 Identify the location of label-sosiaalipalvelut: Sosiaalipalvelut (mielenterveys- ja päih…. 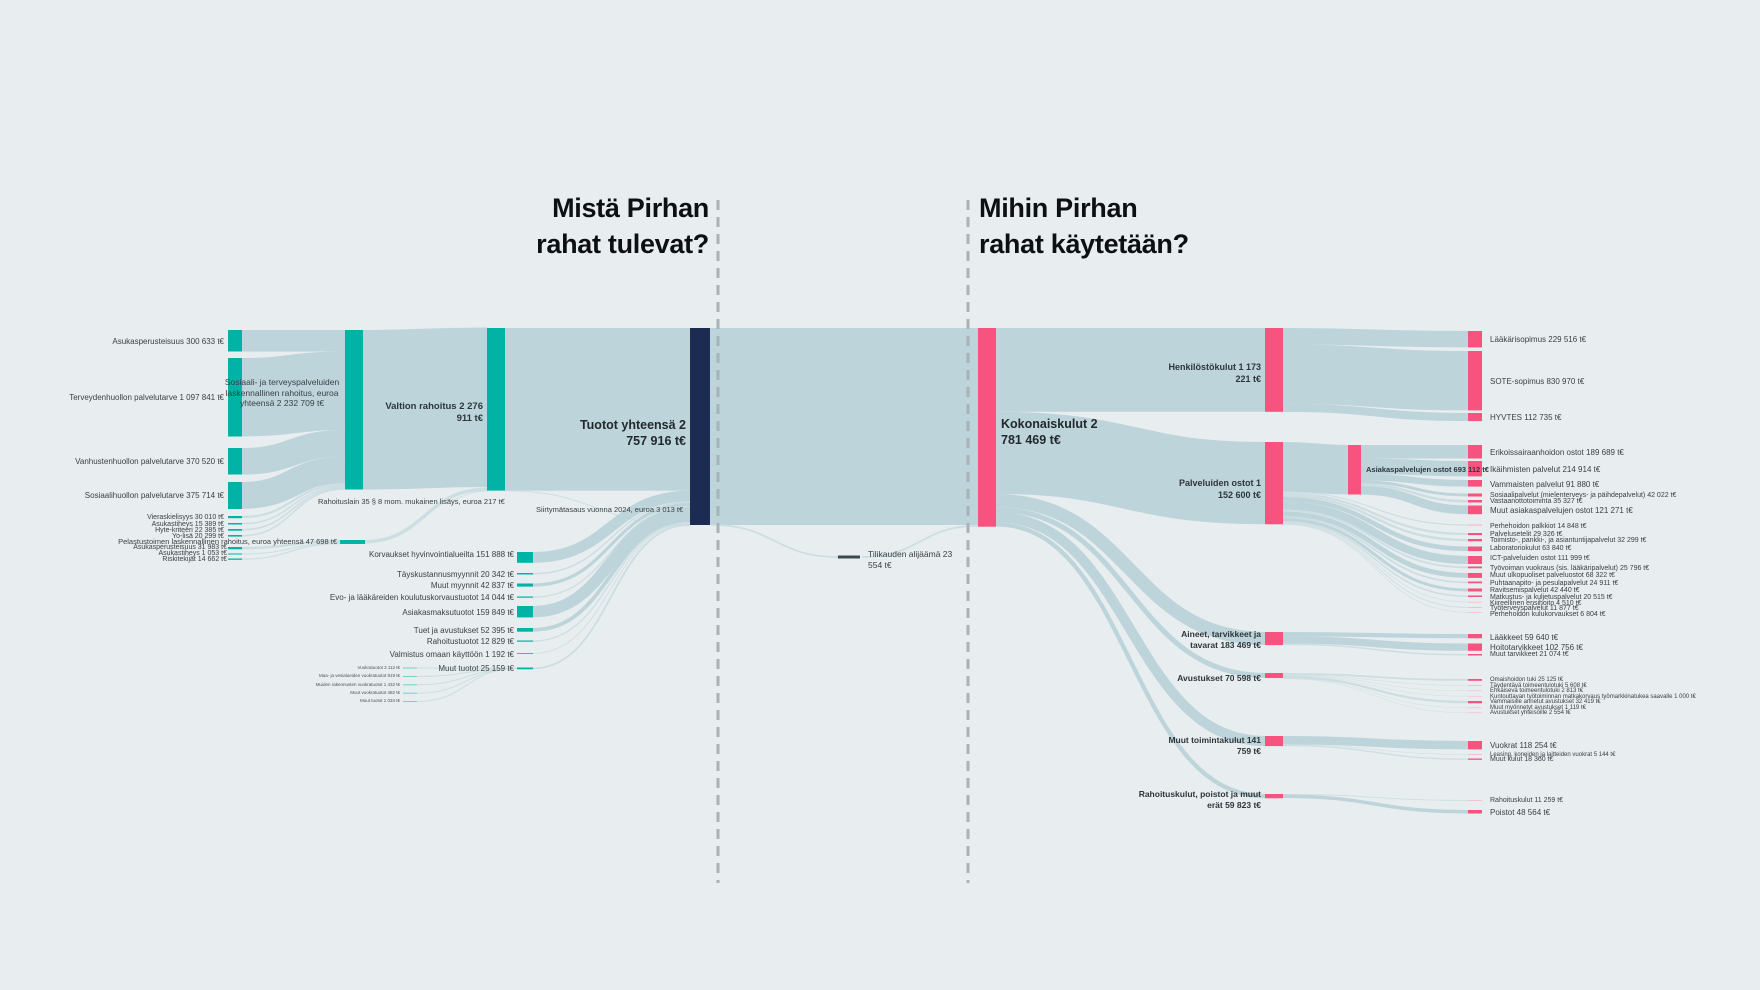
(1583, 495).